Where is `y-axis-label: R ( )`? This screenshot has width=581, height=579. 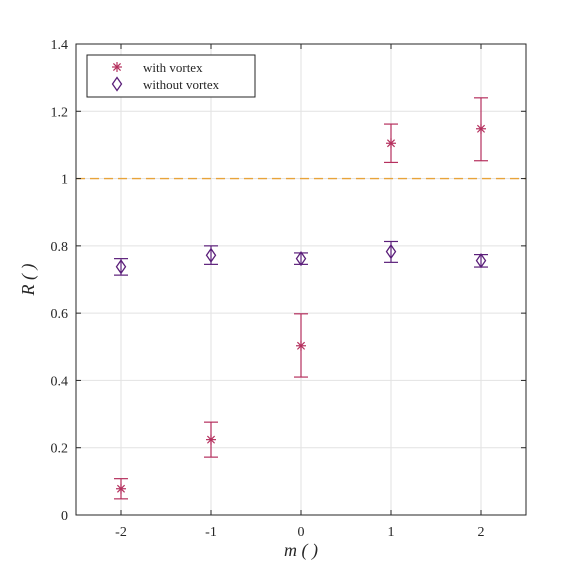
y-axis-label: R ( ) is located at coordinates (28, 280).